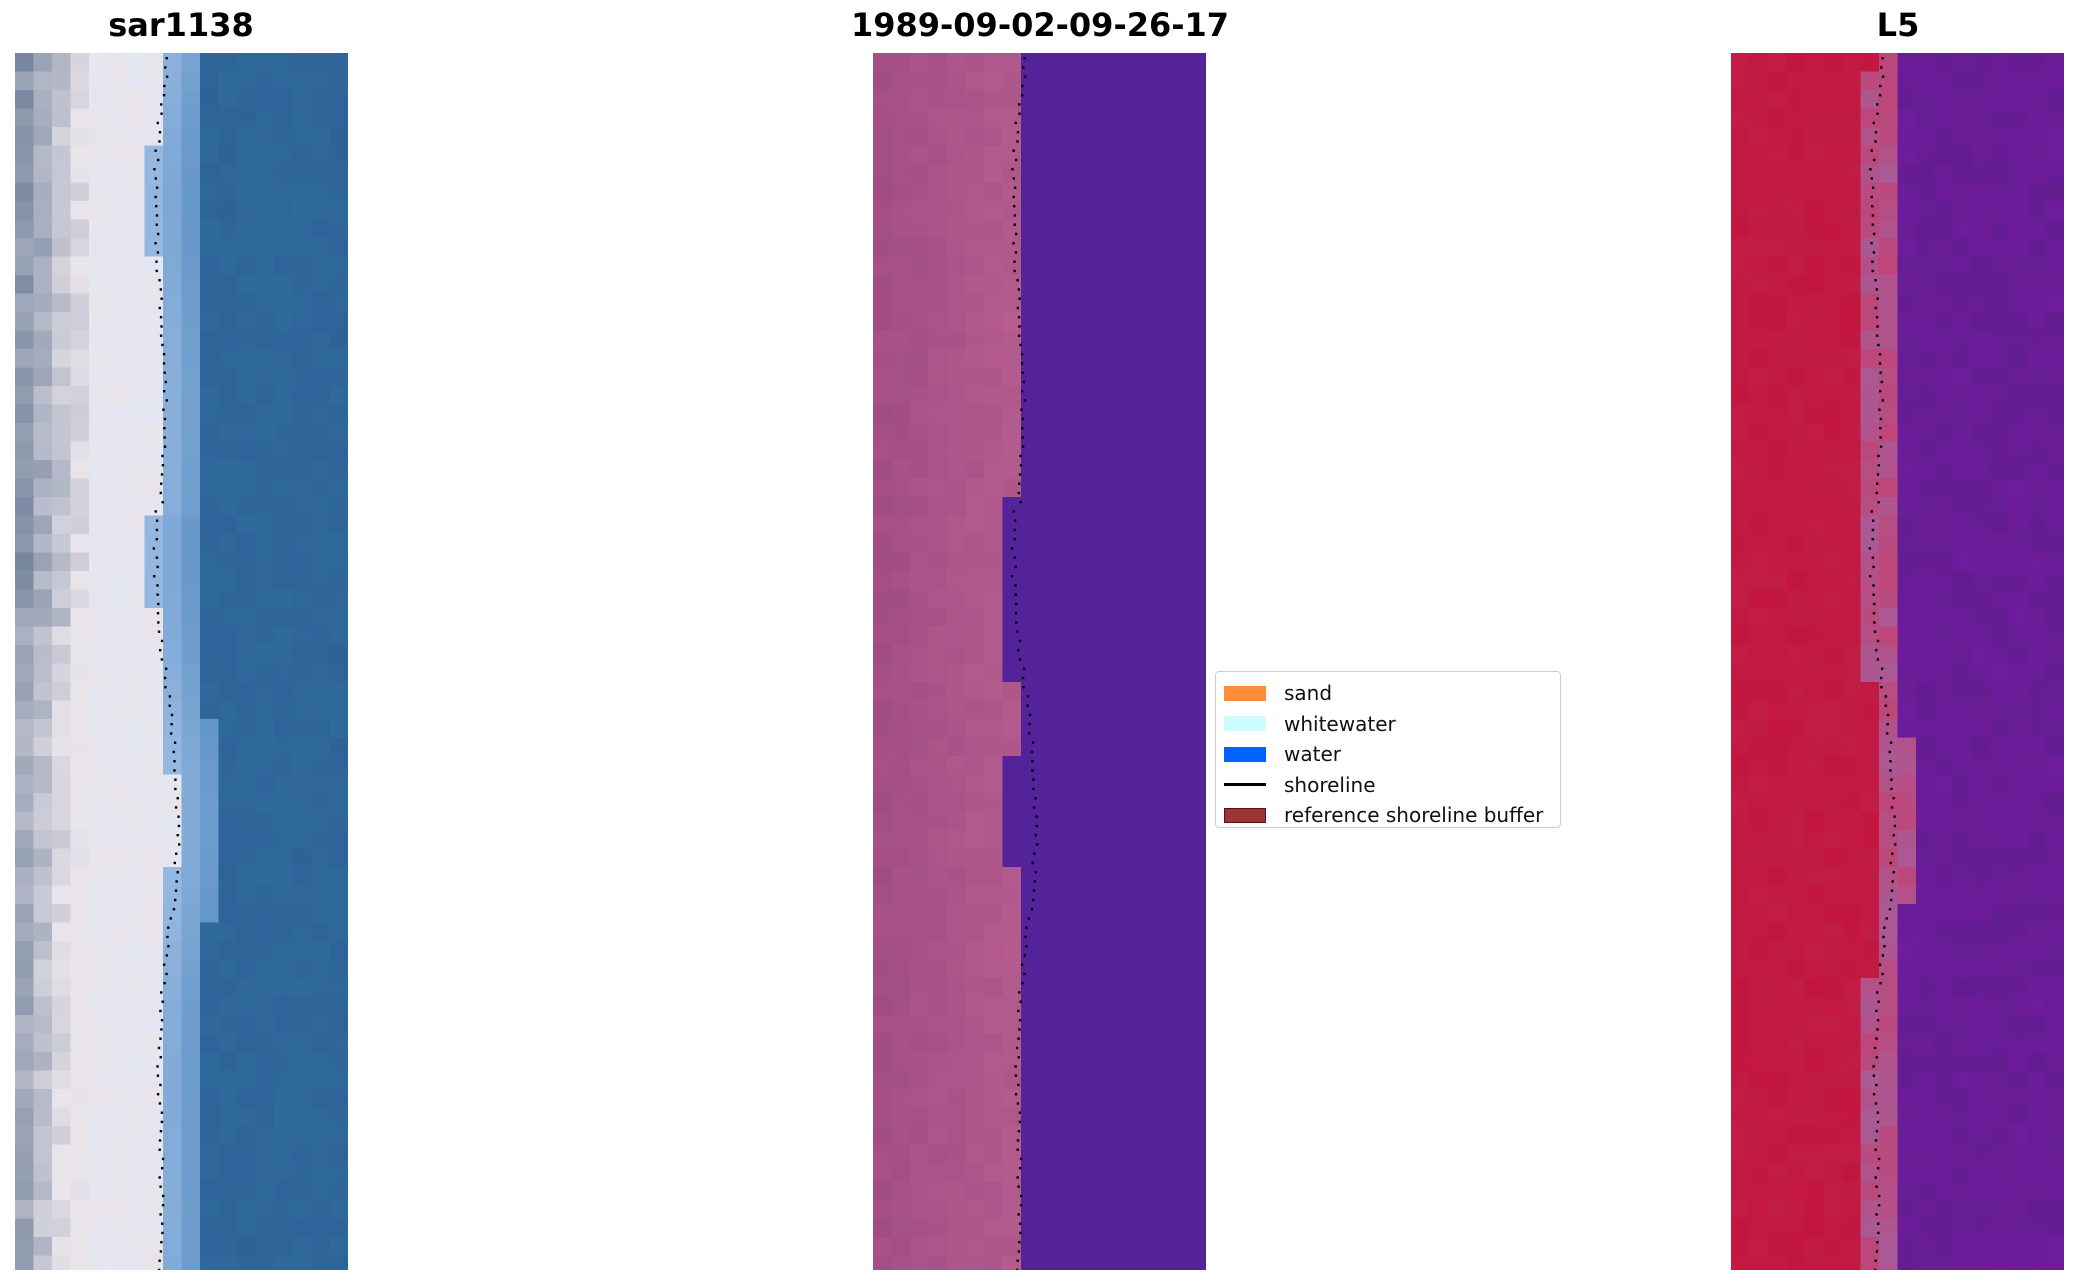 This screenshot has width=2076, height=1283. Describe the element at coordinates (1898, 25) in the screenshot. I see `panel-title-satellite: L5` at that location.